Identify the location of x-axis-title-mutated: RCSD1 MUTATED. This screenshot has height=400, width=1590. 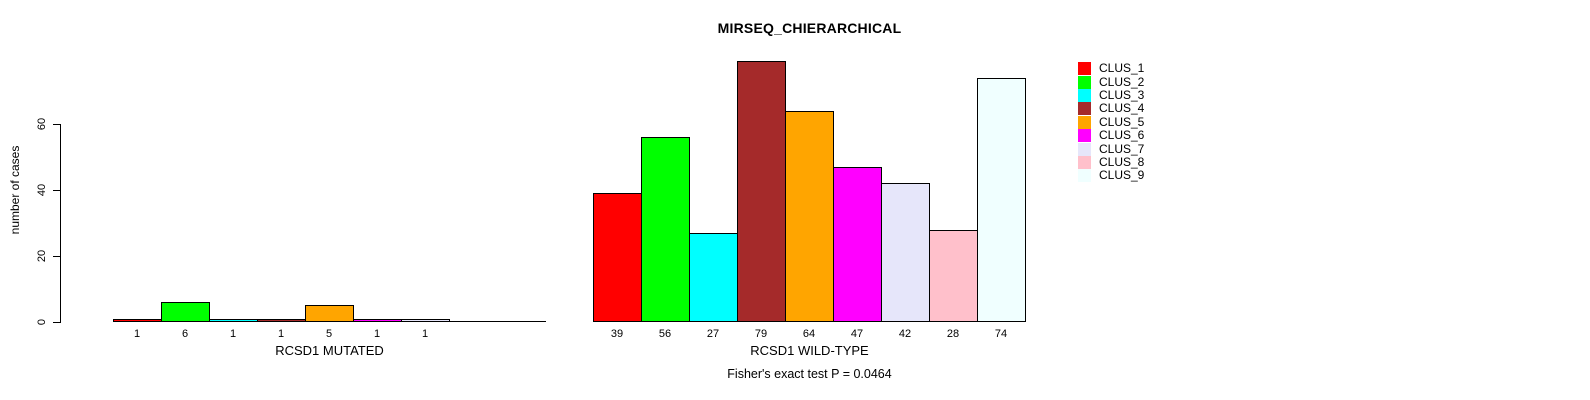
(329, 350).